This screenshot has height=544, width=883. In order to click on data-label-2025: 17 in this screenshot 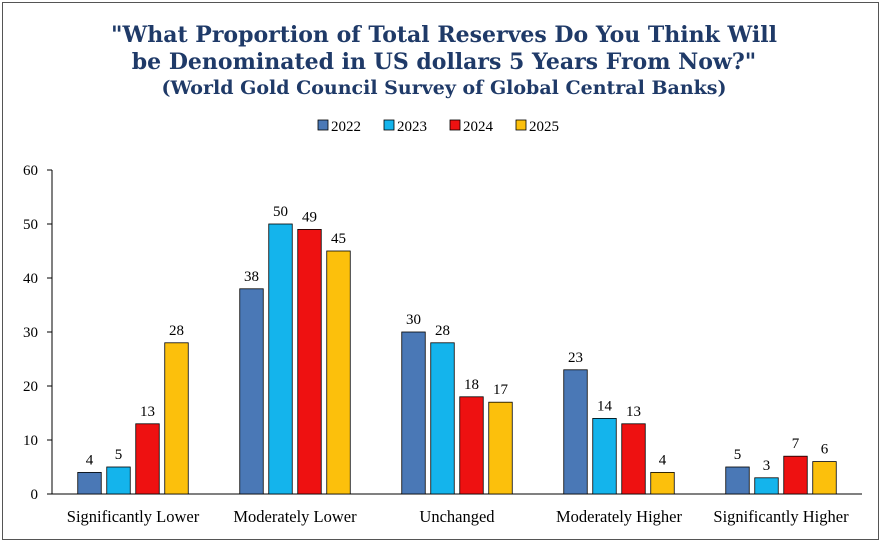, I will do `click(501, 390)`.